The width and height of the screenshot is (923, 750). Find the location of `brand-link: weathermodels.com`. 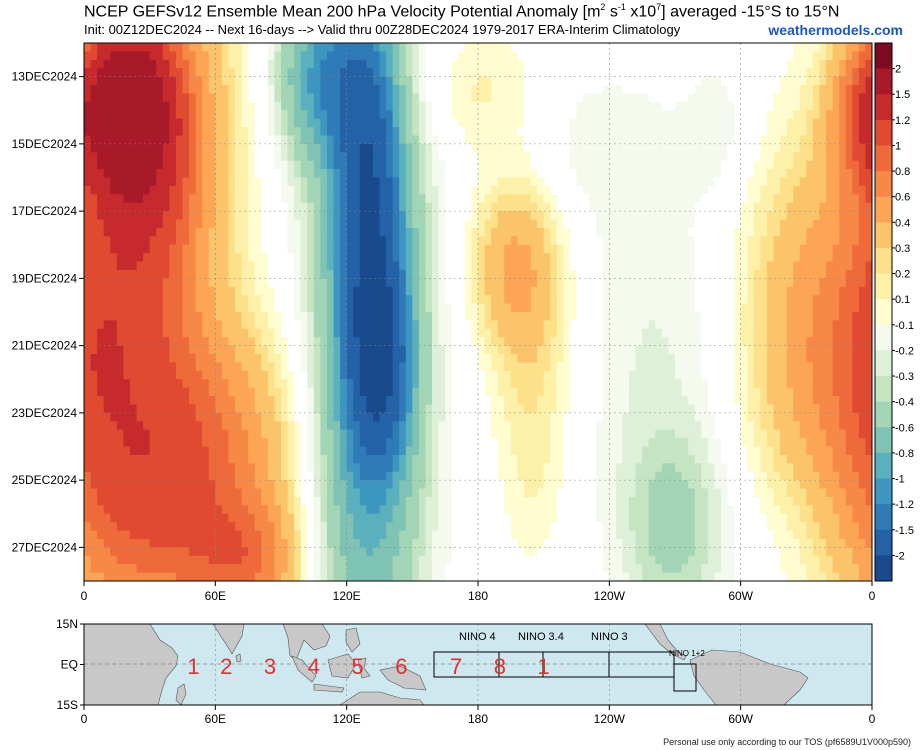

brand-link: weathermodels.com is located at coordinates (835, 30).